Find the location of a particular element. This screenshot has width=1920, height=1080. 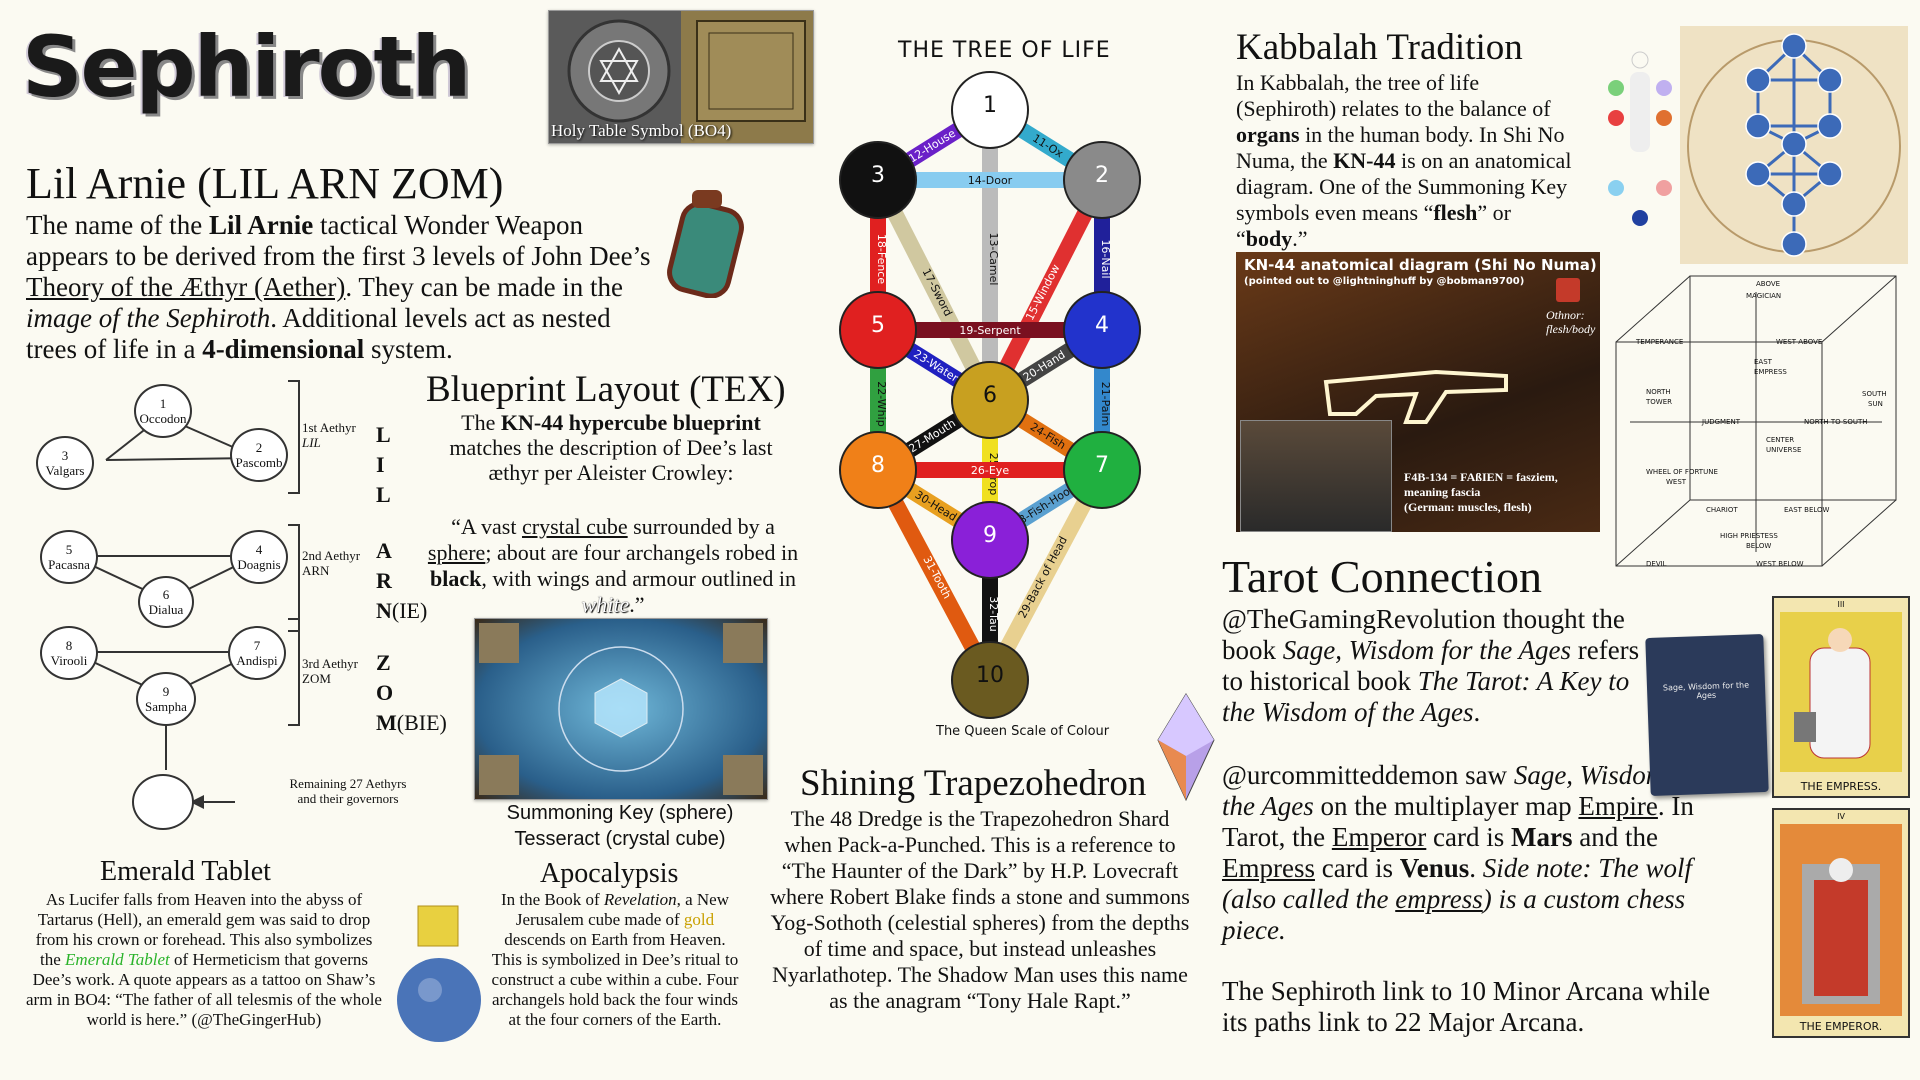

tree-path-label-20: 20-Hand is located at coordinates (1044, 366).